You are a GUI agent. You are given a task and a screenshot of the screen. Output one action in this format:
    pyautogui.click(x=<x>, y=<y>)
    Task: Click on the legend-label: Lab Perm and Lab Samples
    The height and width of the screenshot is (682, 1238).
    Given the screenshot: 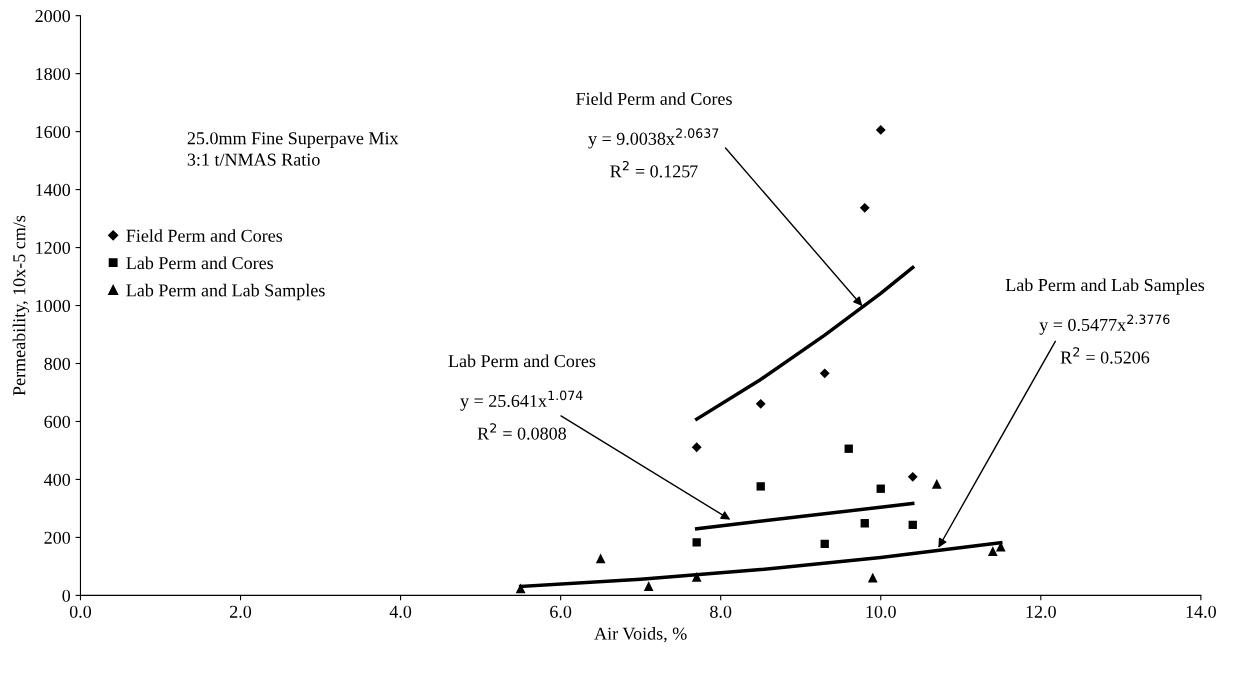 What is the action you would take?
    pyautogui.click(x=225, y=292)
    